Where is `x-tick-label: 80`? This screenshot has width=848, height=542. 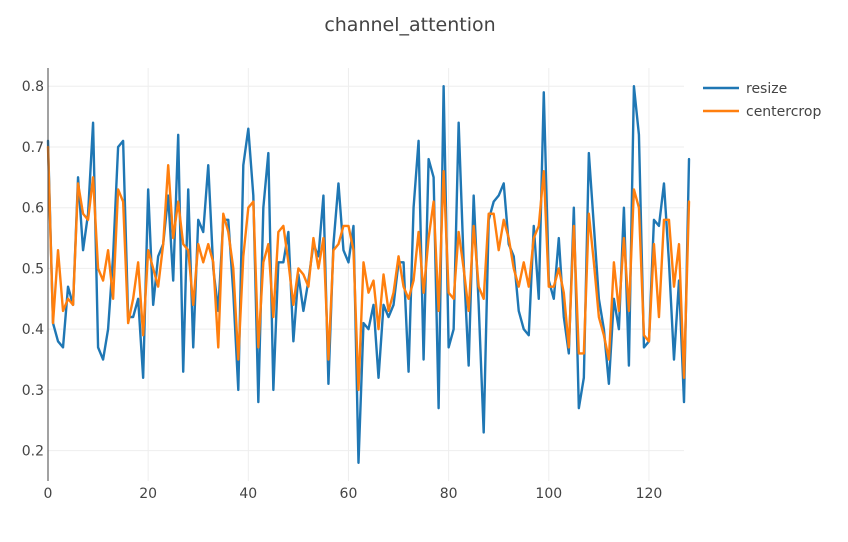 x-tick-label: 80 is located at coordinates (449, 494).